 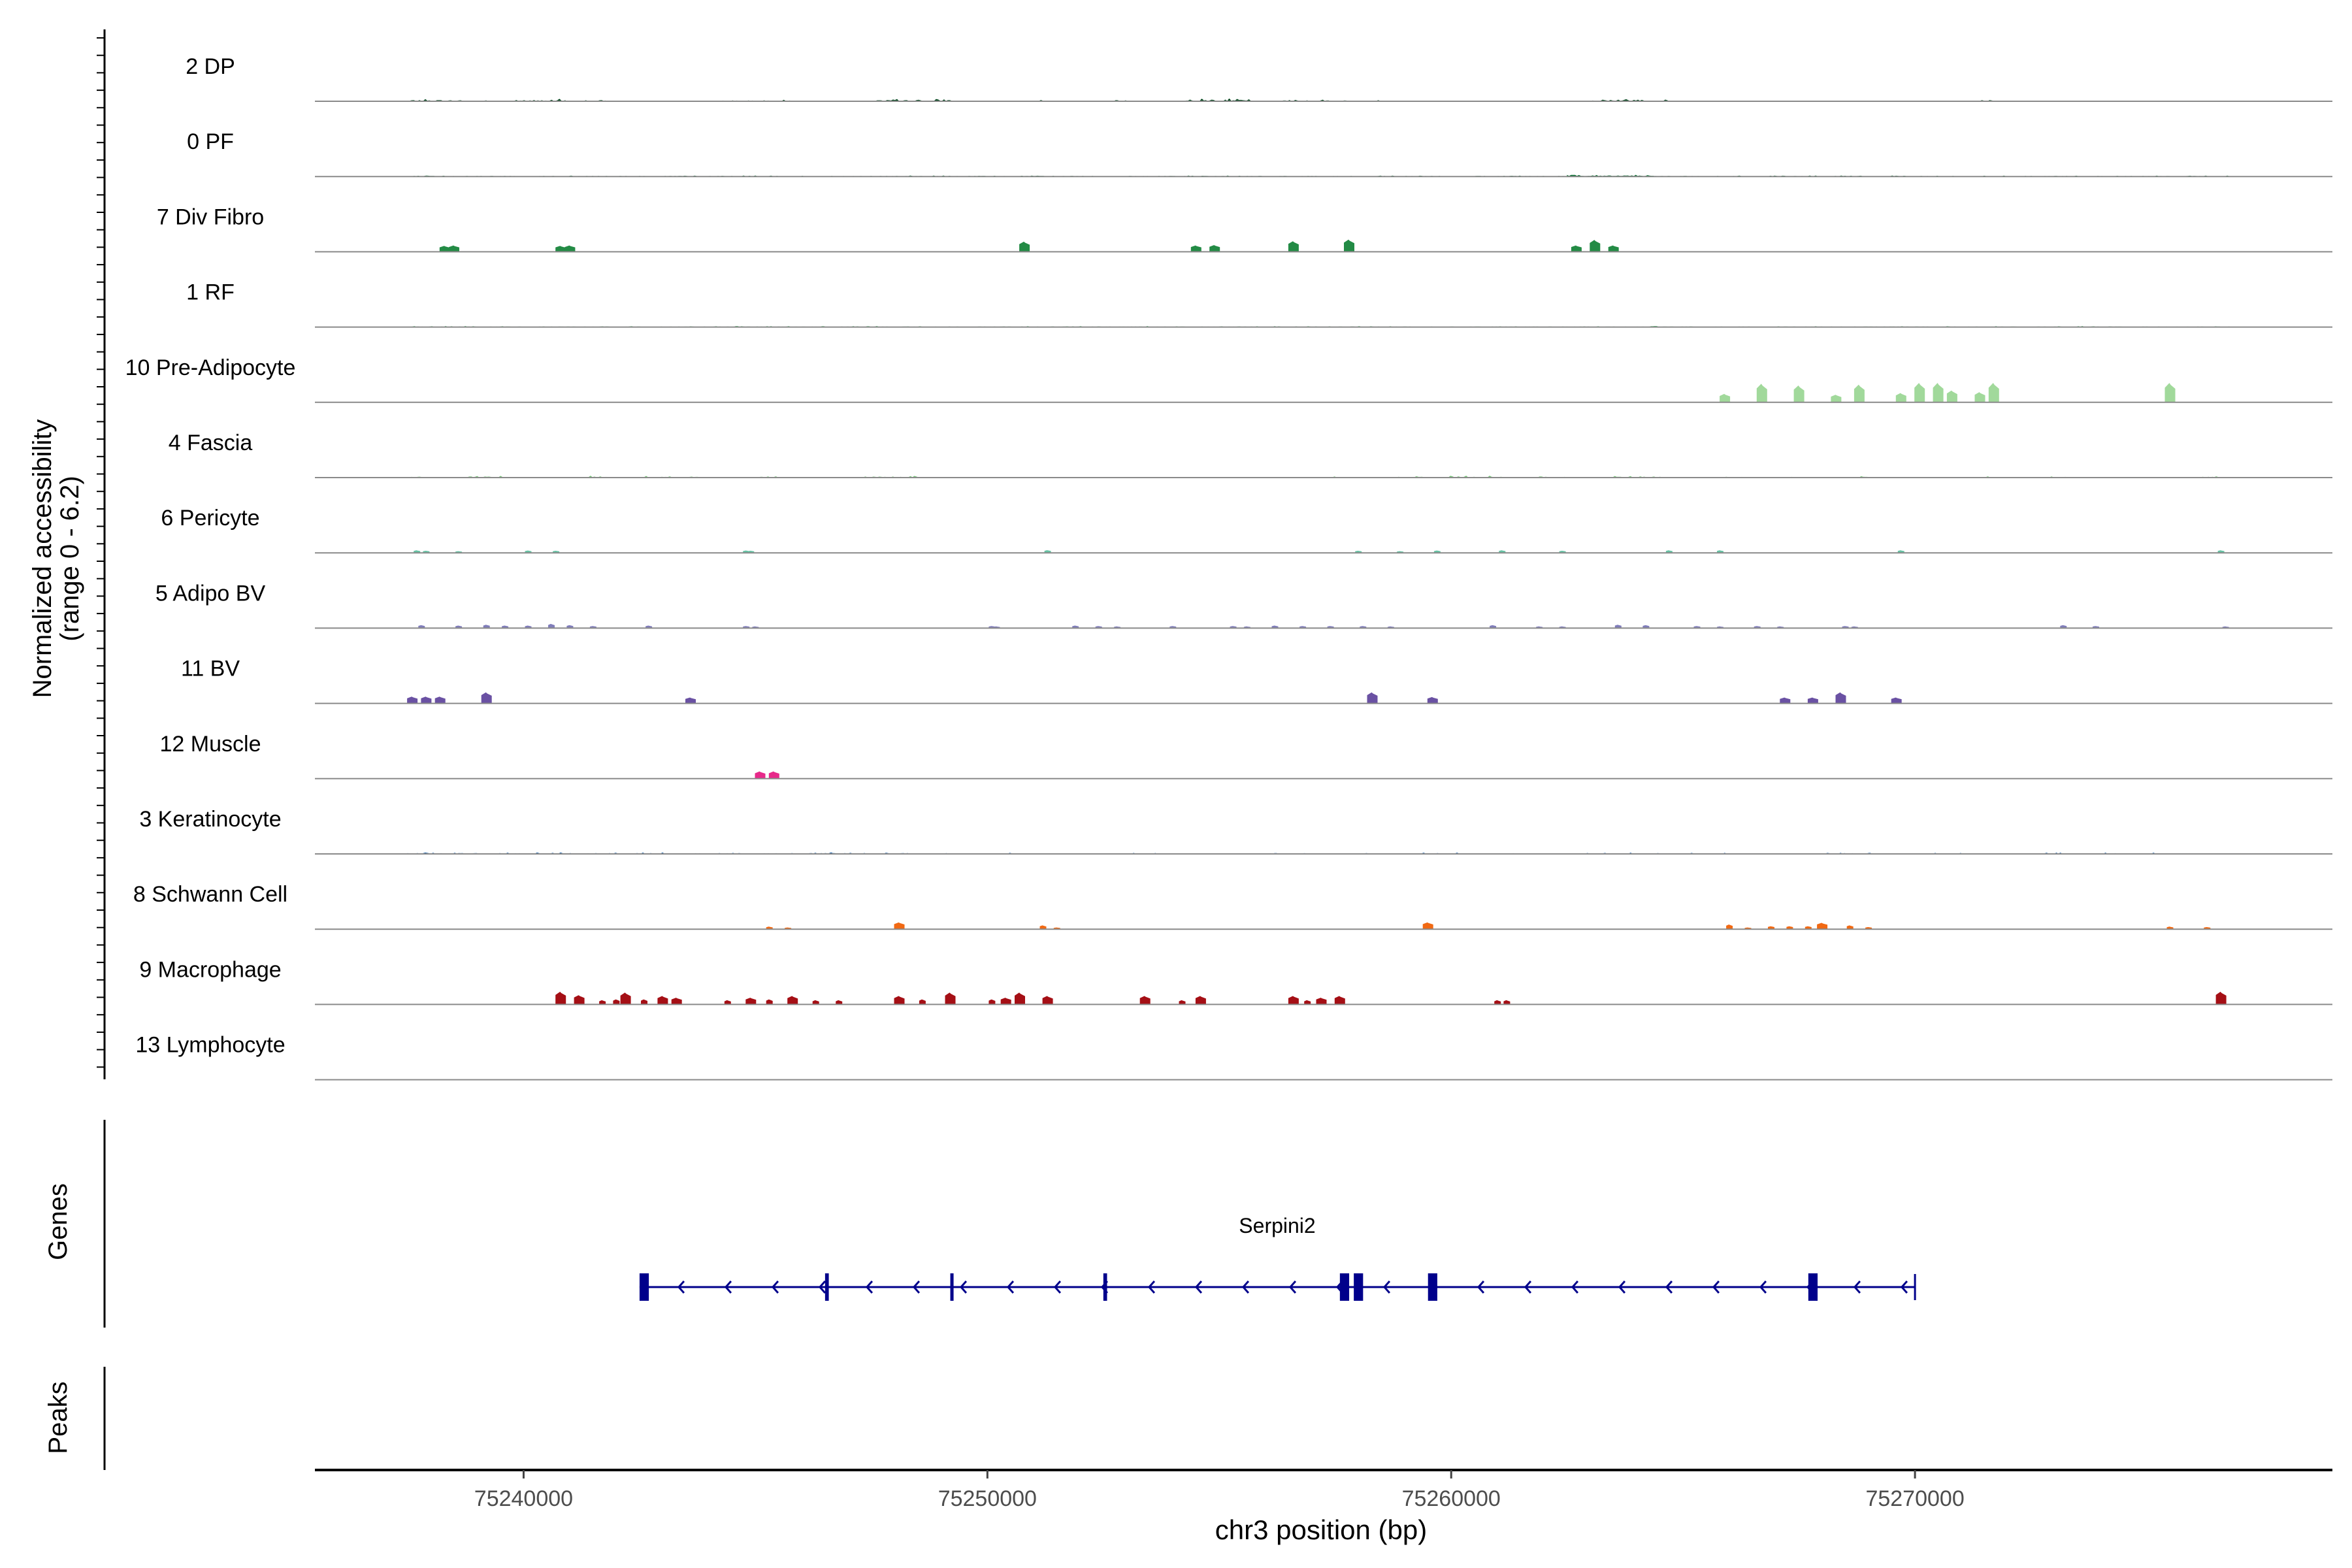 I want to click on x-tick-label: 75270000, so click(x=1914, y=1498).